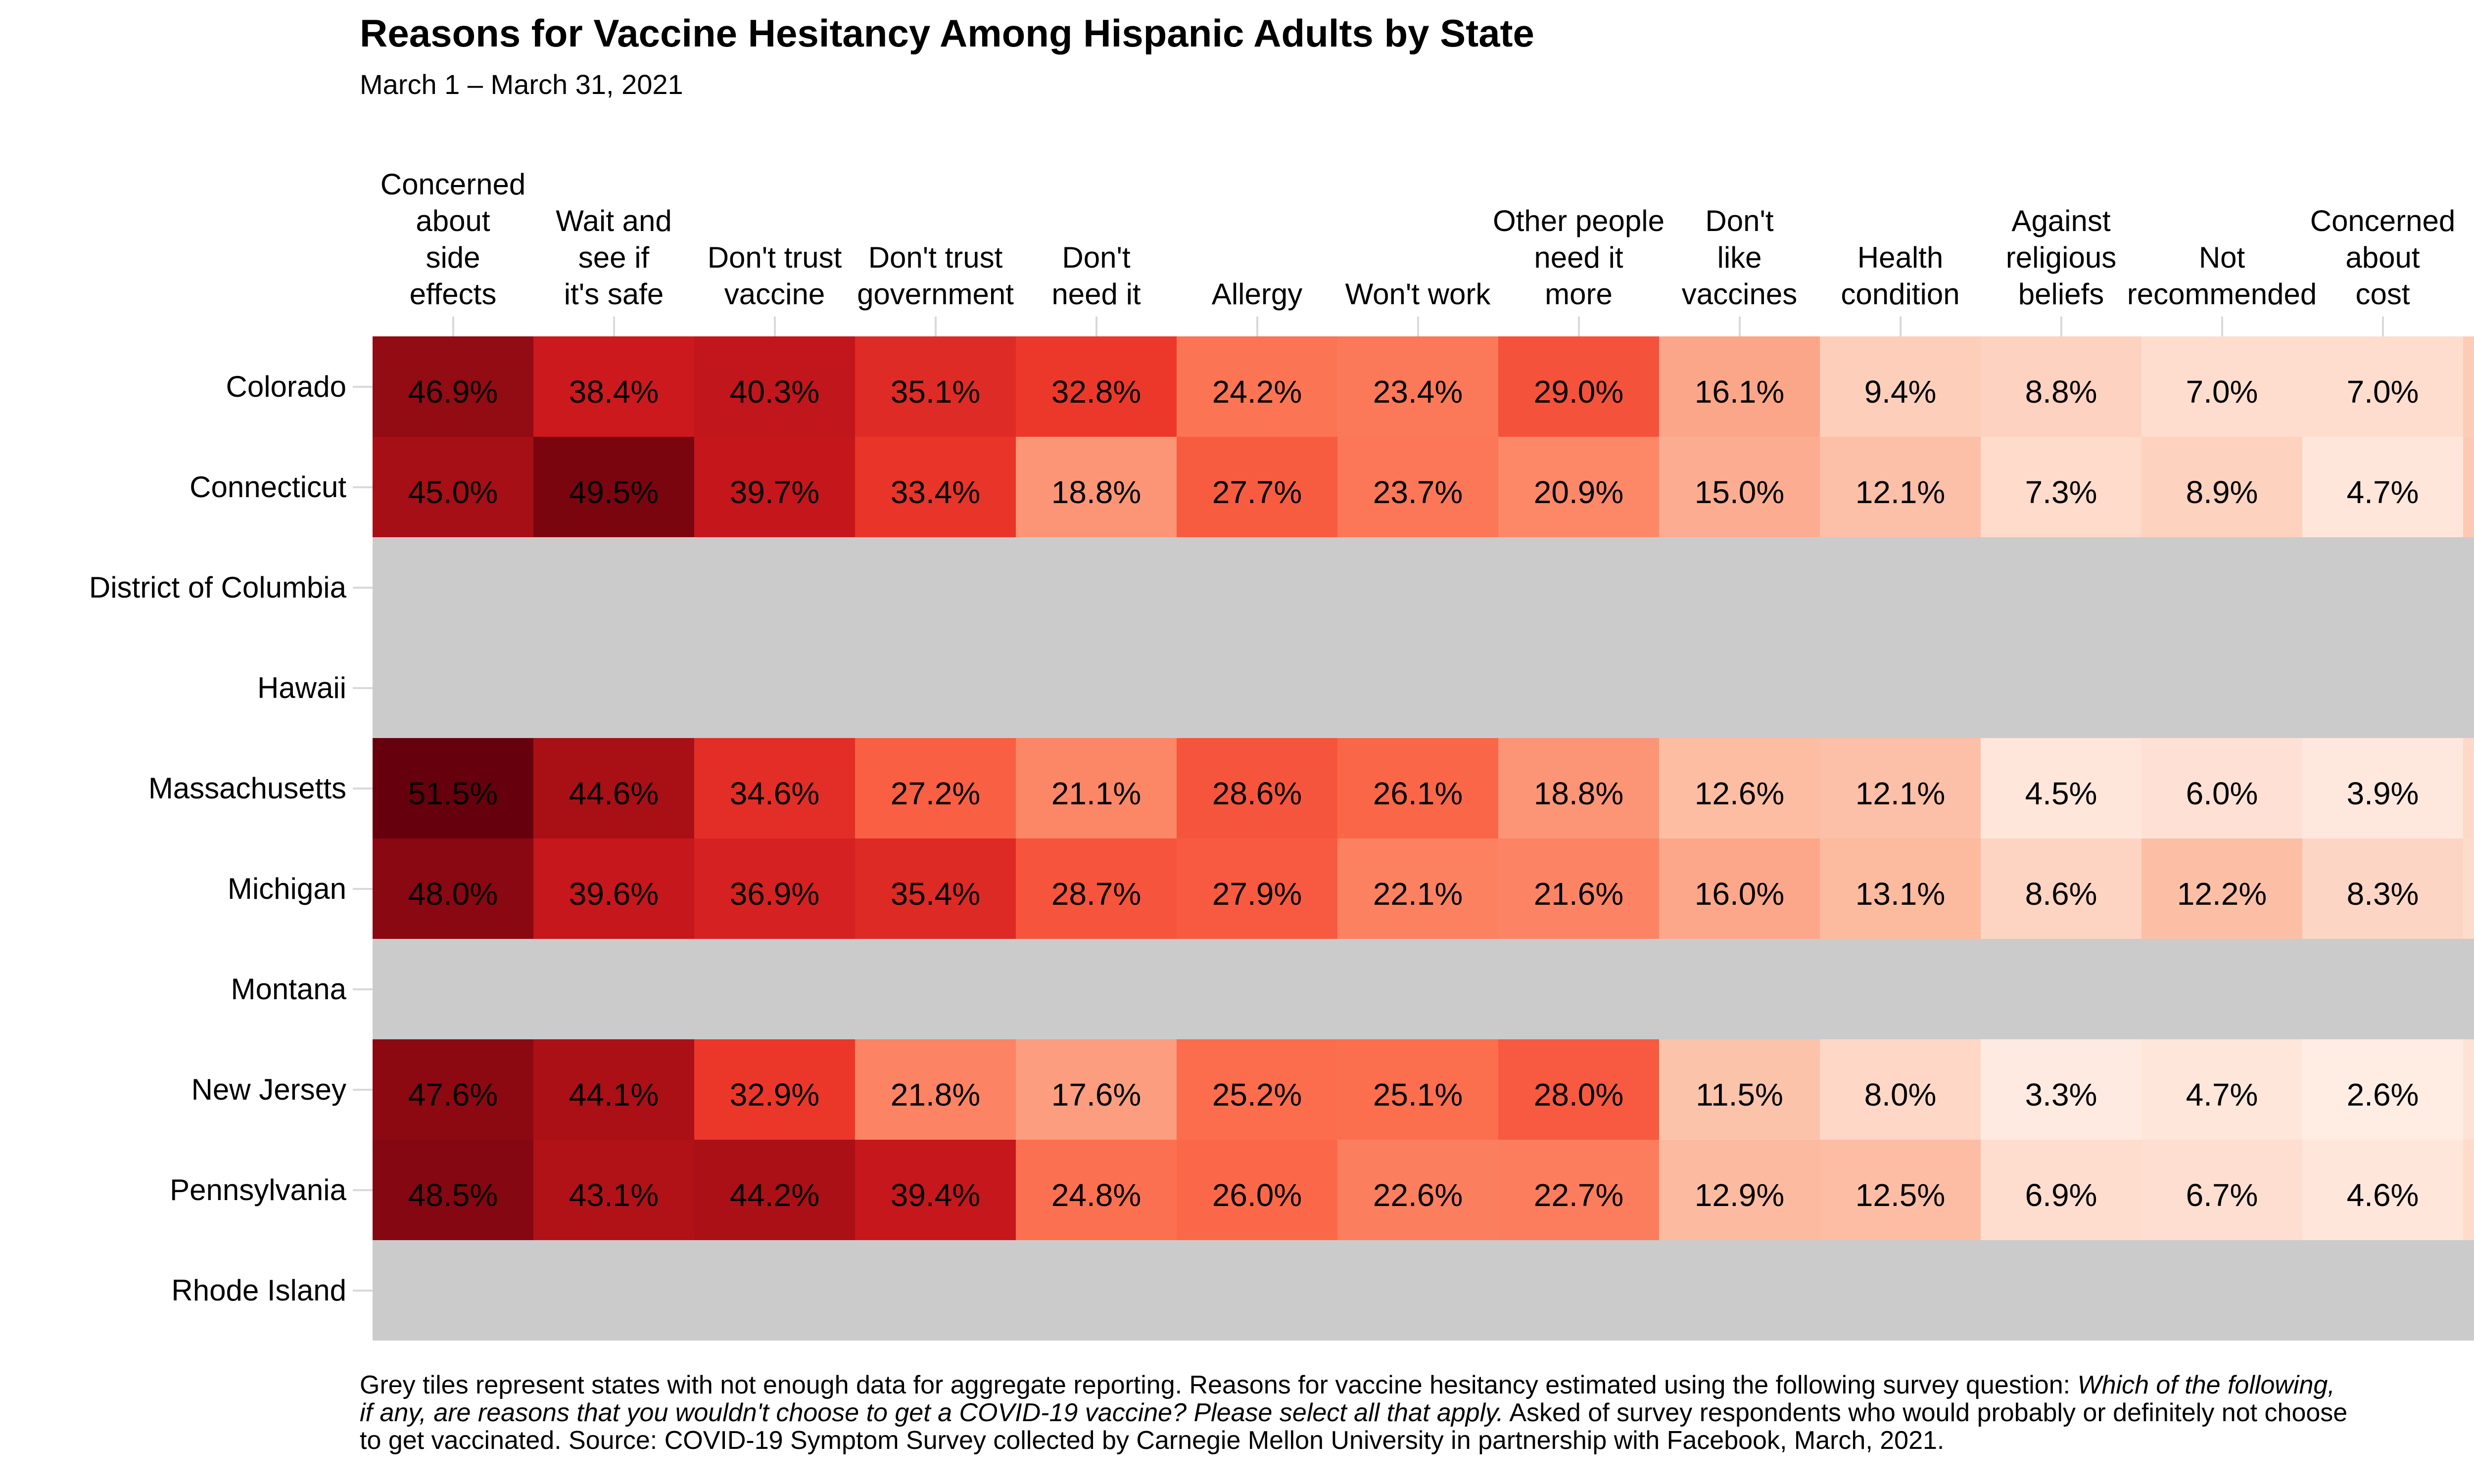 The width and height of the screenshot is (2474, 1484). I want to click on heatmap-cell-value: 2.6%, so click(2382, 1094).